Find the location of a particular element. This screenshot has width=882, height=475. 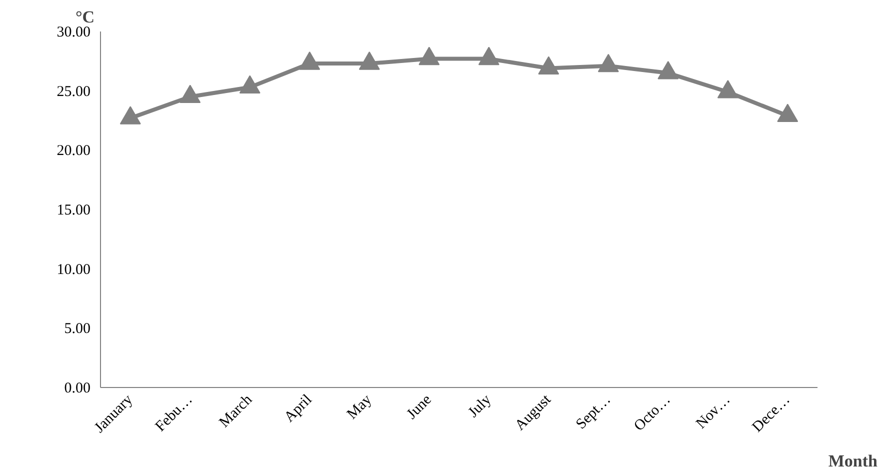

y-tick-label: 10.00 is located at coordinates (73, 270).